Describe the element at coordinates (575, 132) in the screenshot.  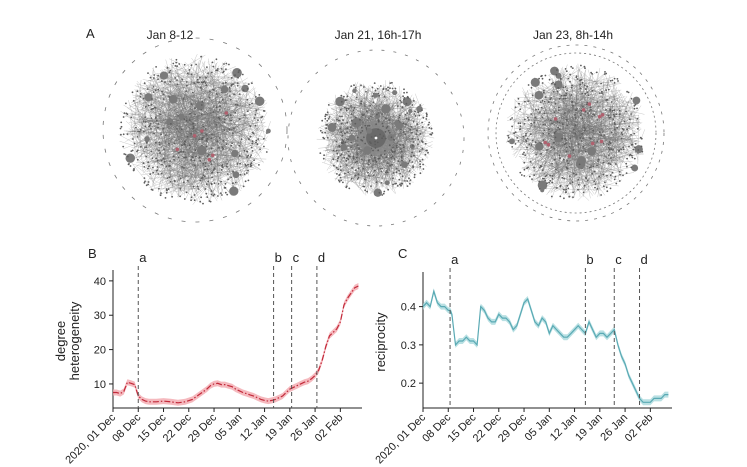
I see `network-edges` at that location.